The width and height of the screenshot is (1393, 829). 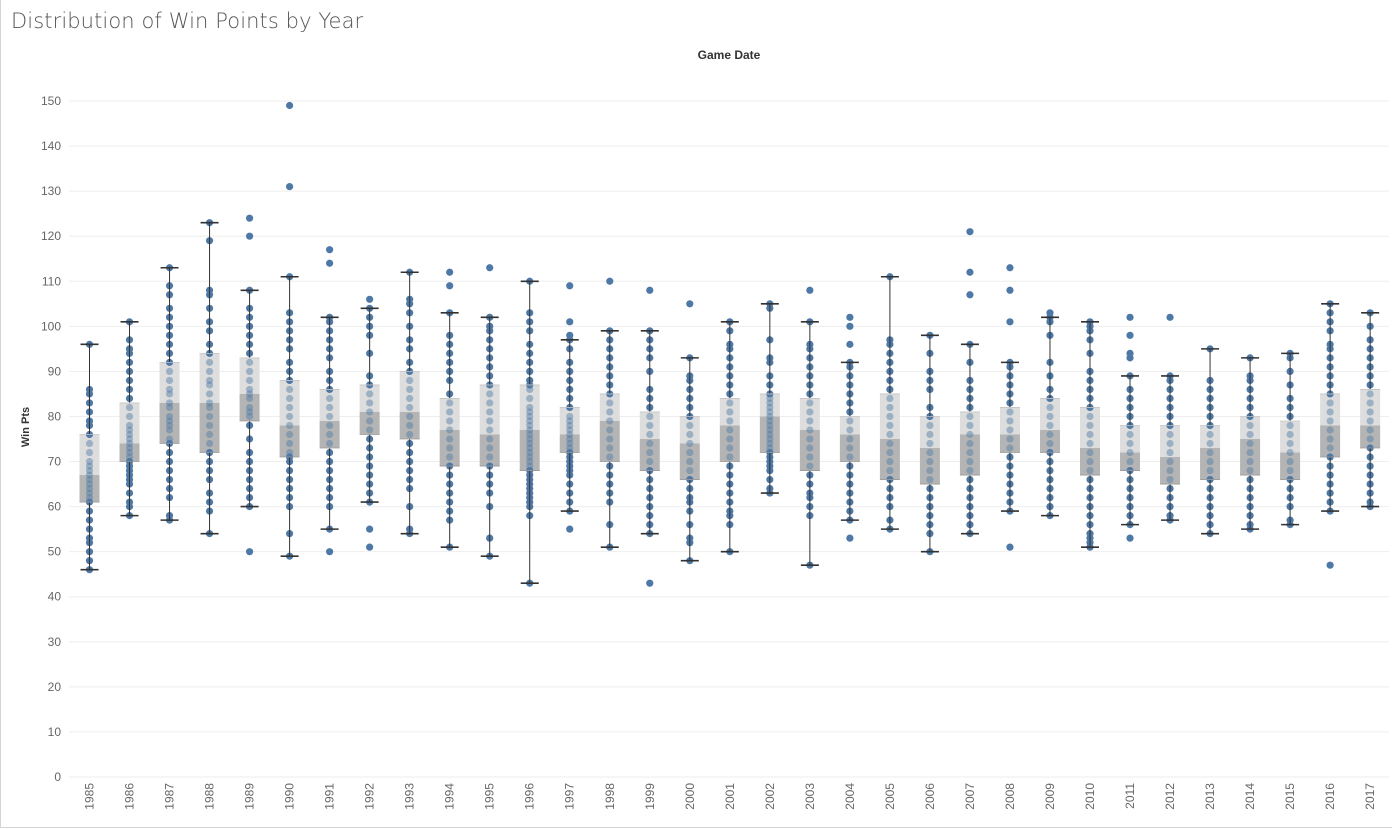 What do you see at coordinates (55, 552) in the screenshot?
I see `y-tick-label: 50` at bounding box center [55, 552].